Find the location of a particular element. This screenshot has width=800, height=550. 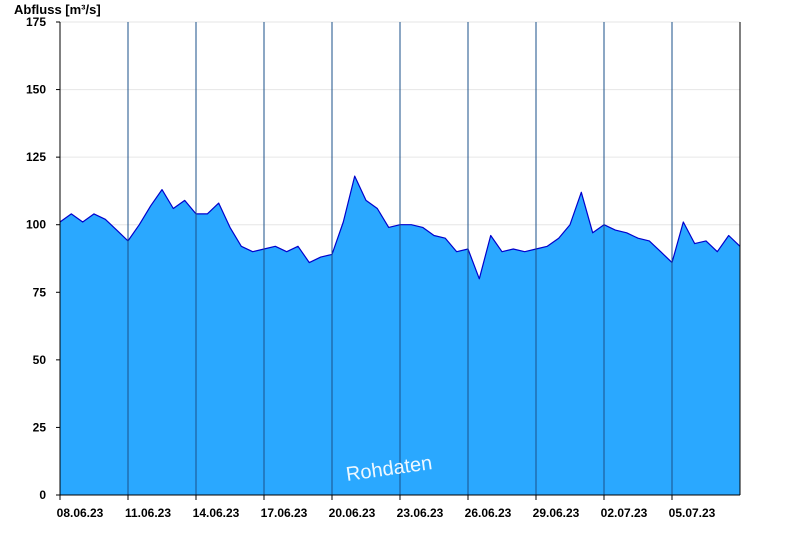

y-tick-label: 0 is located at coordinates (42, 495).